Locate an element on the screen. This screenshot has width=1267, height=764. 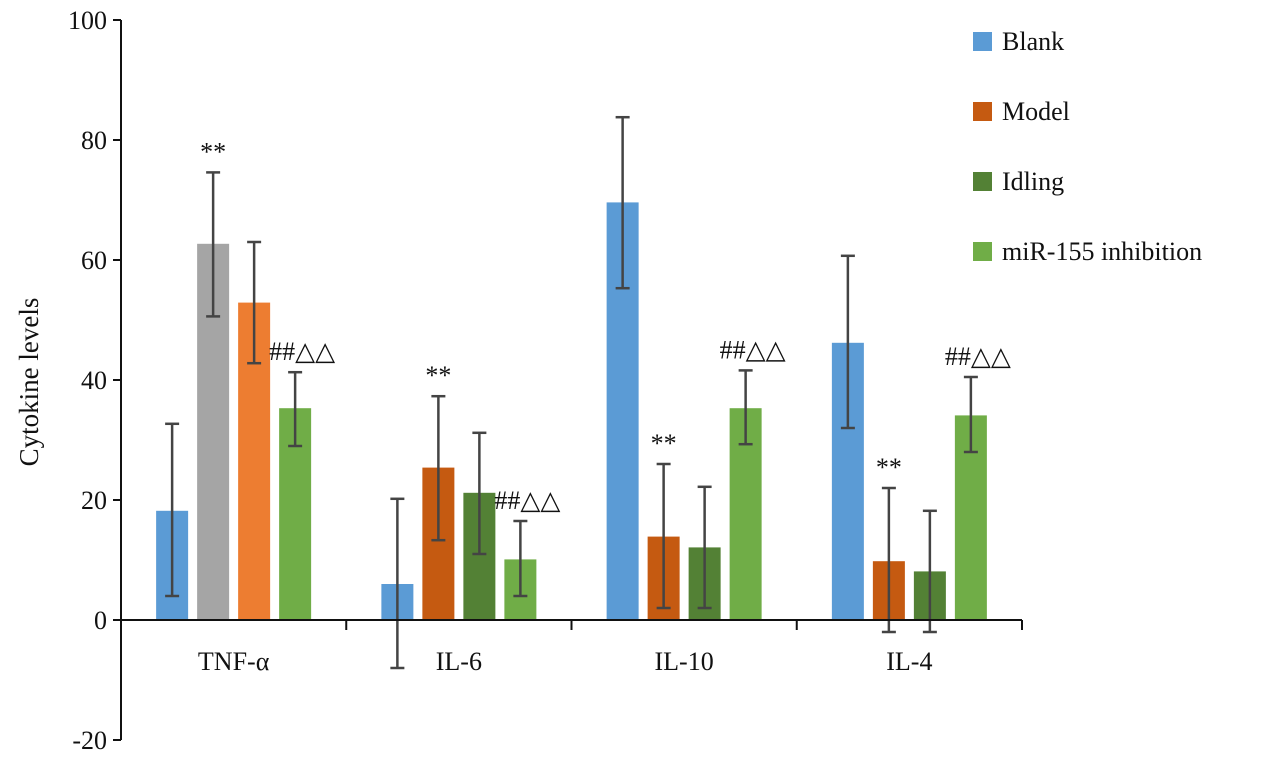
y-axis-label: Cytokine levels is located at coordinates (29, 382).